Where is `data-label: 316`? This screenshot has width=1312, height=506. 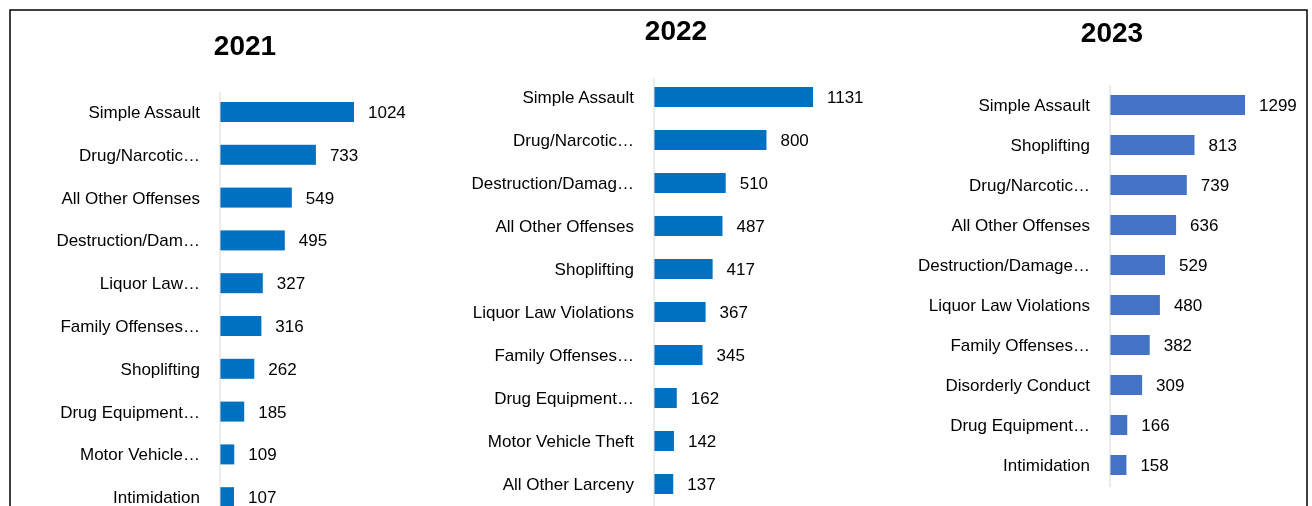
data-label: 316 is located at coordinates (289, 326).